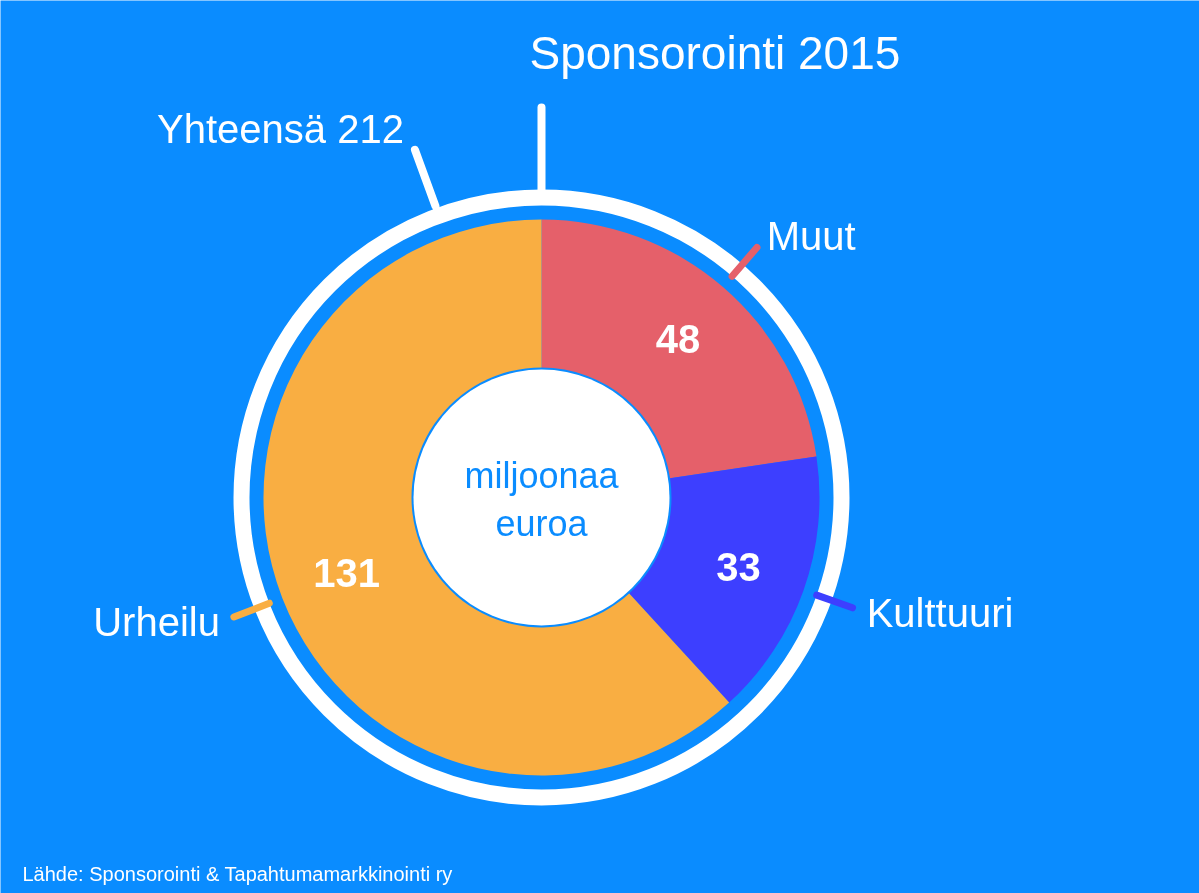 This screenshot has width=1199, height=893. What do you see at coordinates (940, 612) in the screenshot?
I see `slice-label: Kulttuuri` at bounding box center [940, 612].